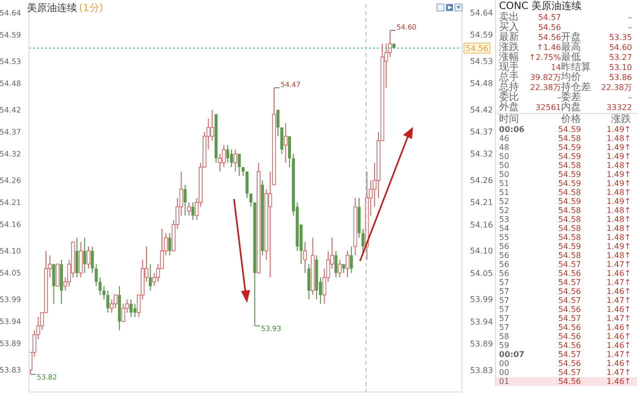 The image size is (640, 400). What do you see at coordinates (544, 58) in the screenshot?
I see `text: ↑2.75%` at bounding box center [544, 58].